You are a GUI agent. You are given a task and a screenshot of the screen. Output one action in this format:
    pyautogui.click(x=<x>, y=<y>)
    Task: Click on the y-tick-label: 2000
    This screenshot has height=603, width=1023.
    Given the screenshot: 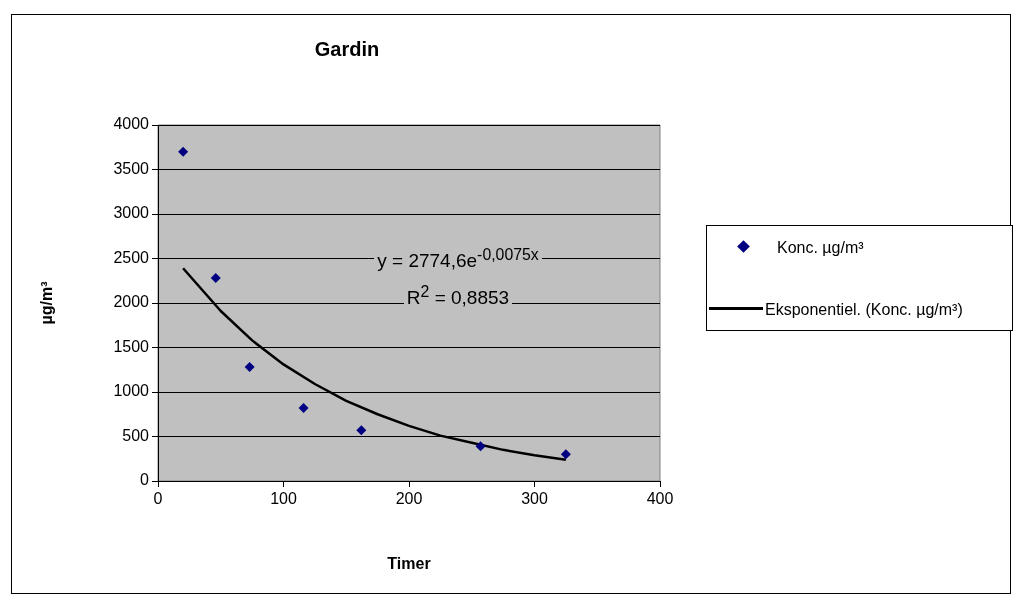 What is the action you would take?
    pyautogui.click(x=131, y=302)
    